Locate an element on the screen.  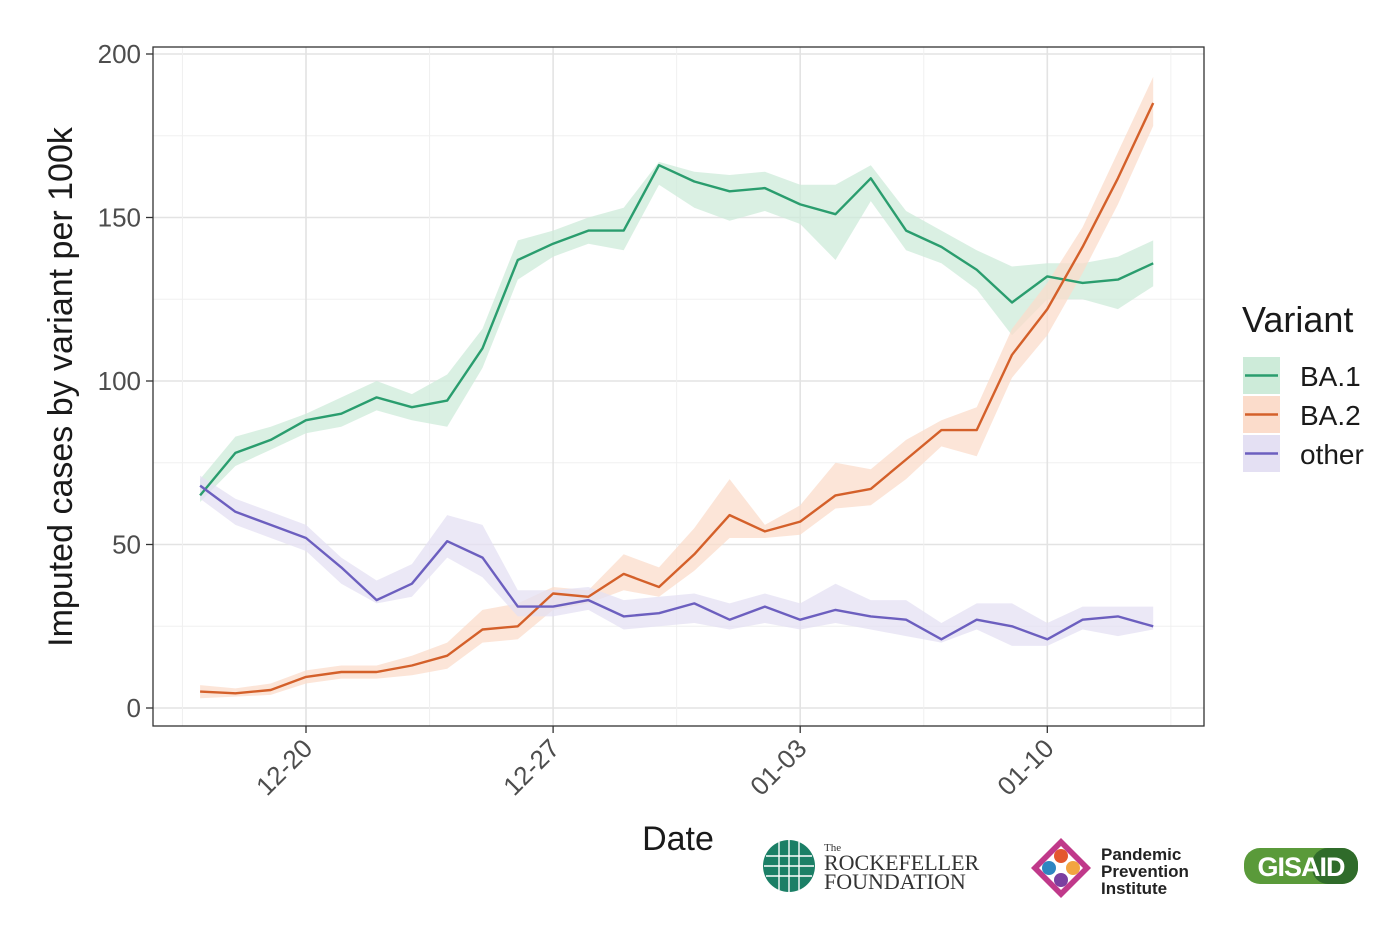
legend: Variant BA.1 BA.2 other is located at coordinates (1303, 385).